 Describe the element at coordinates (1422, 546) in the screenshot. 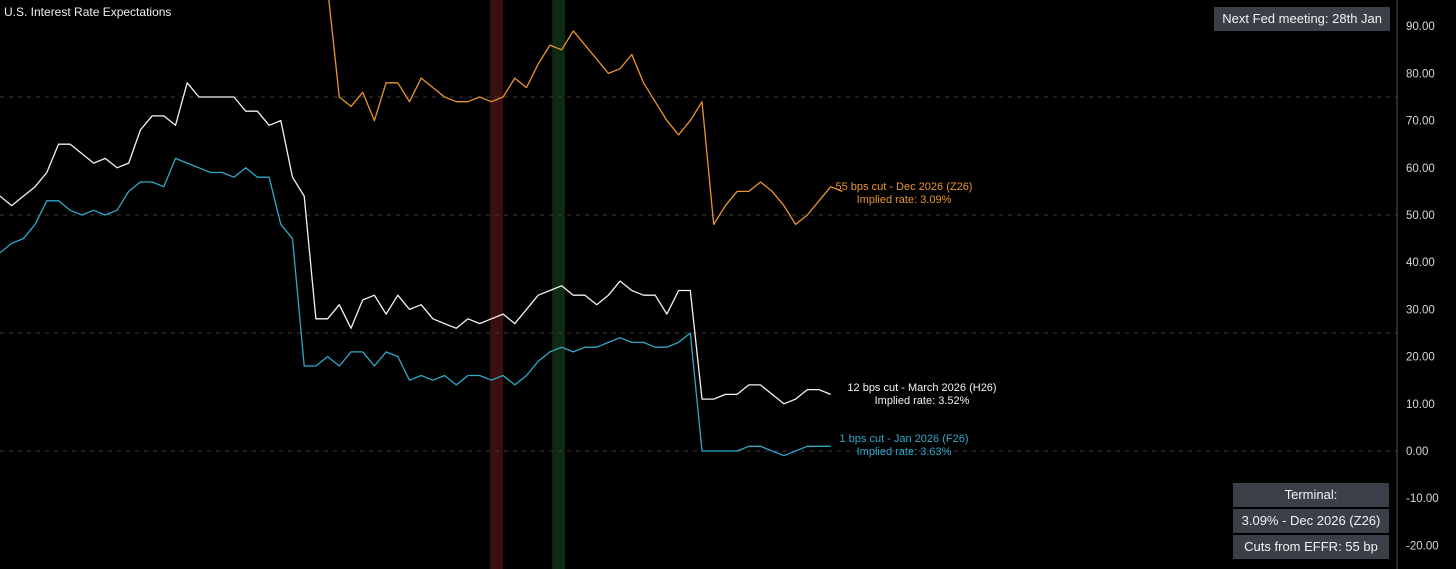

I see `y-tick-label: -20.00` at that location.